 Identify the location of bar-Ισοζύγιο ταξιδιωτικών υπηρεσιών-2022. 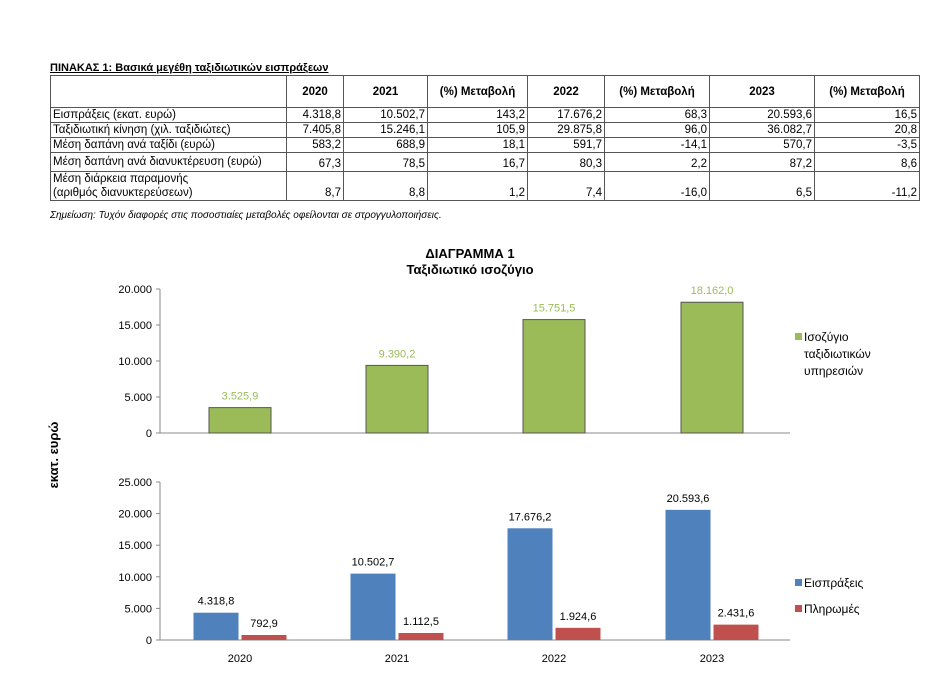
(554, 376).